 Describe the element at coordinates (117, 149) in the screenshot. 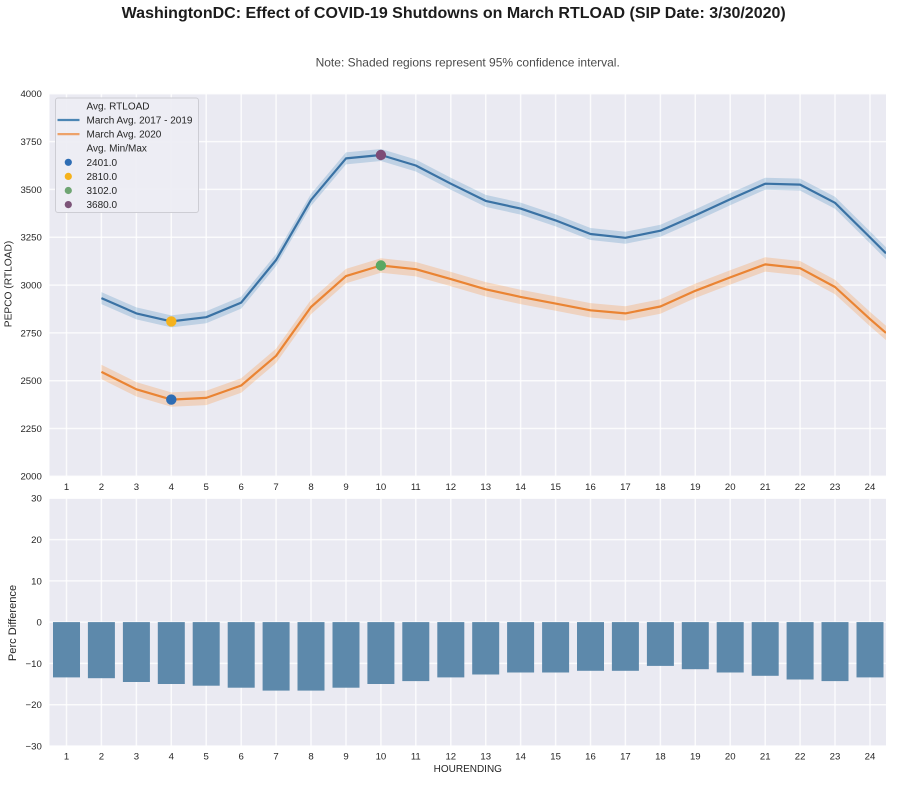

I see `svg-text: Avg. Min/Max` at that location.